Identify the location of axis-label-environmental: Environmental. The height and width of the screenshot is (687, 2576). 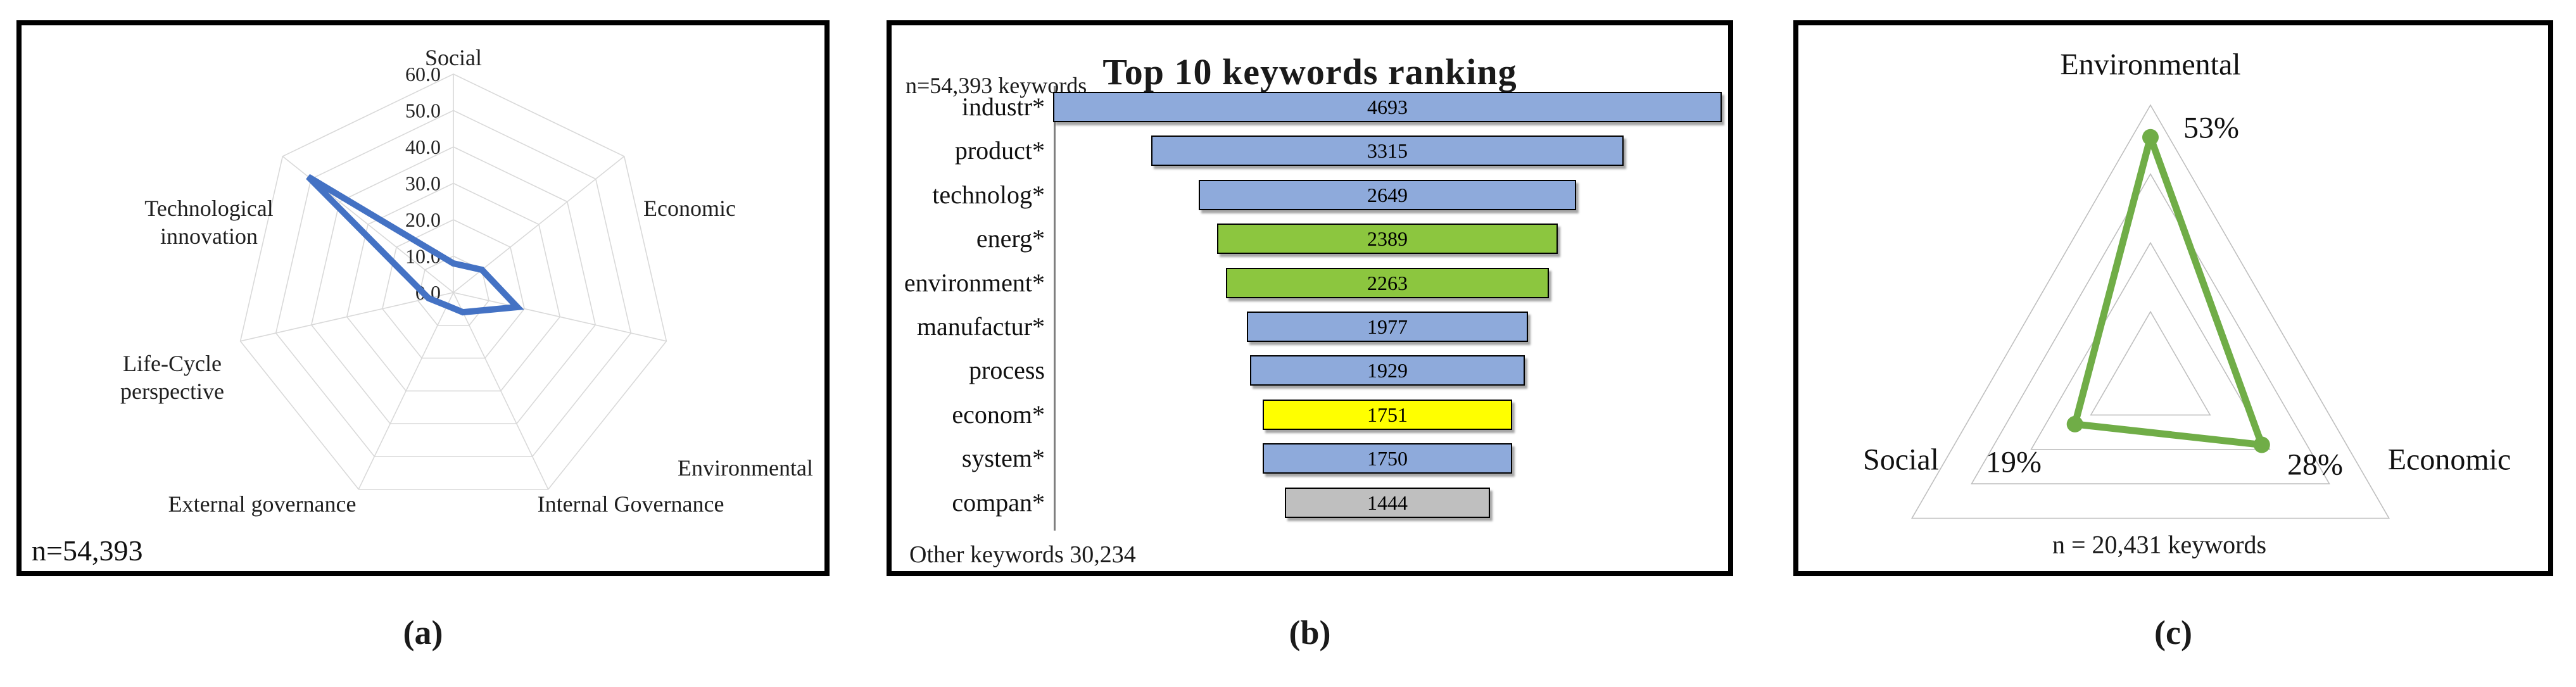
(745, 468).